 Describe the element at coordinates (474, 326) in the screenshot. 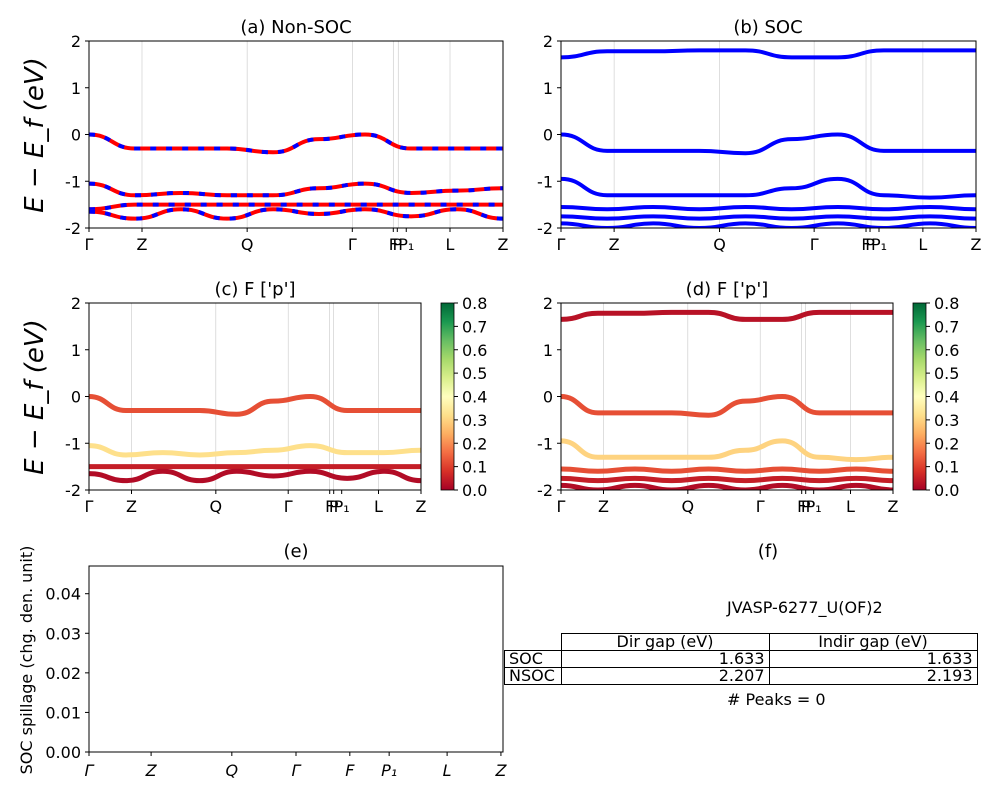

I see `colorbar-tick-label: 0.7` at that location.